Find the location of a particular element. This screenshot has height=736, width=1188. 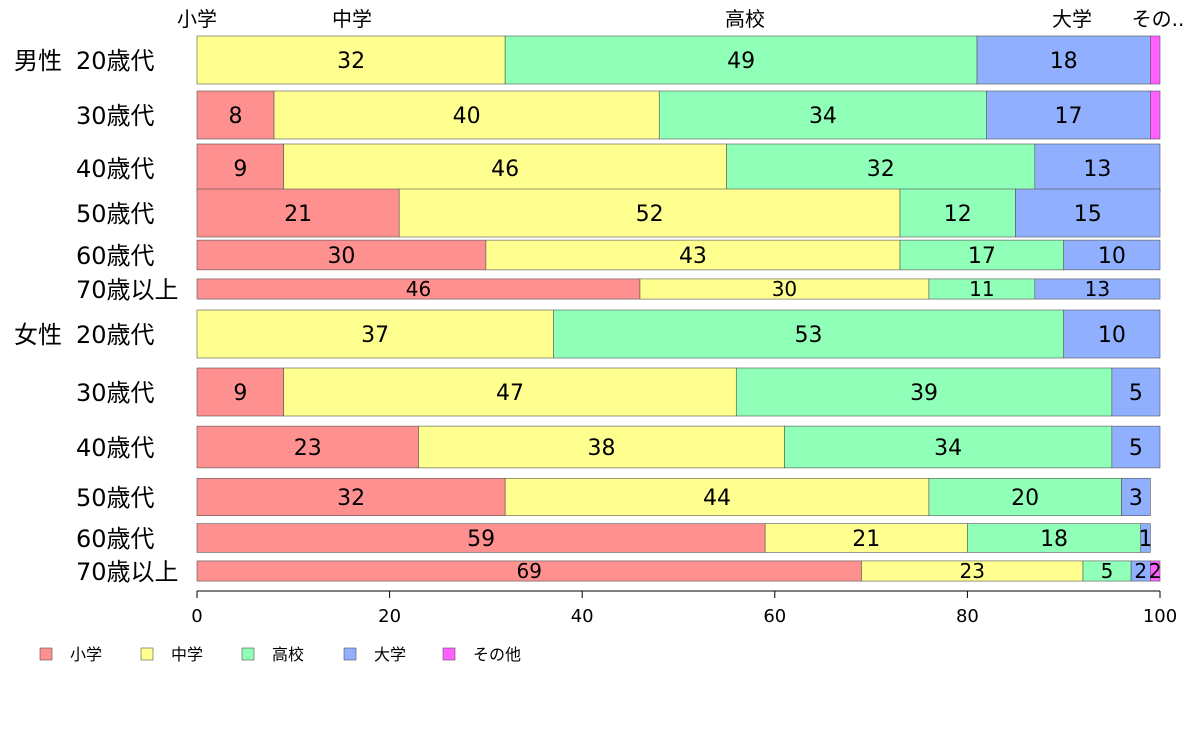

value-label-8-2: 34 is located at coordinates (948, 448).